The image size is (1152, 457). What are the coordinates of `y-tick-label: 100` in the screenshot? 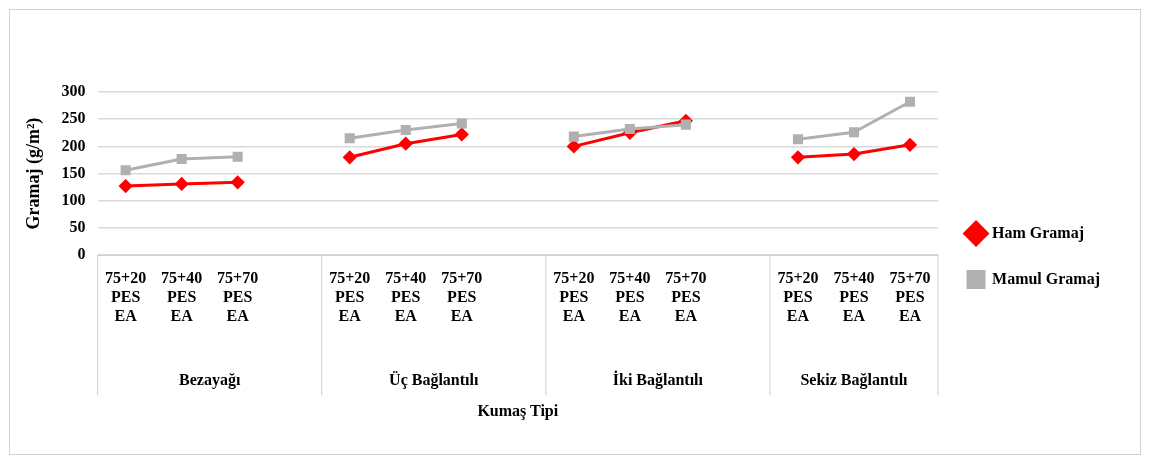 It's located at (73, 199).